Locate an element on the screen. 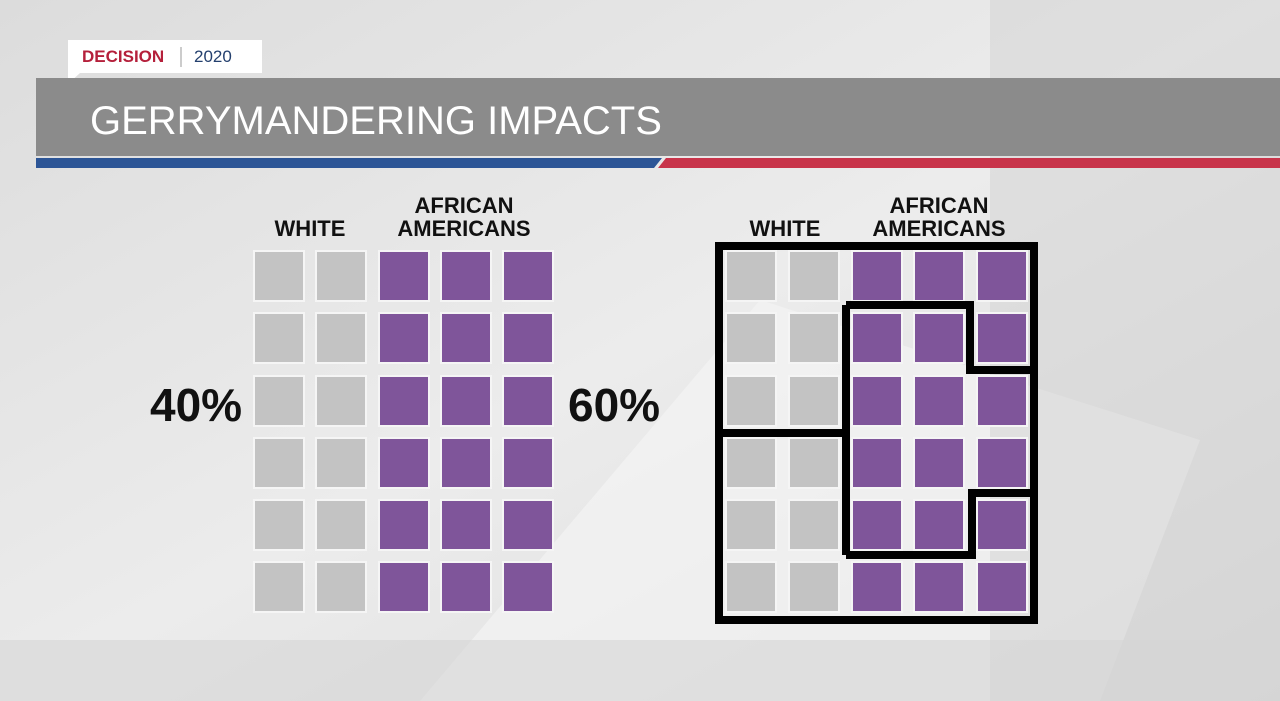 This screenshot has width=1280, height=701. stripe-blue is located at coordinates (349, 163).